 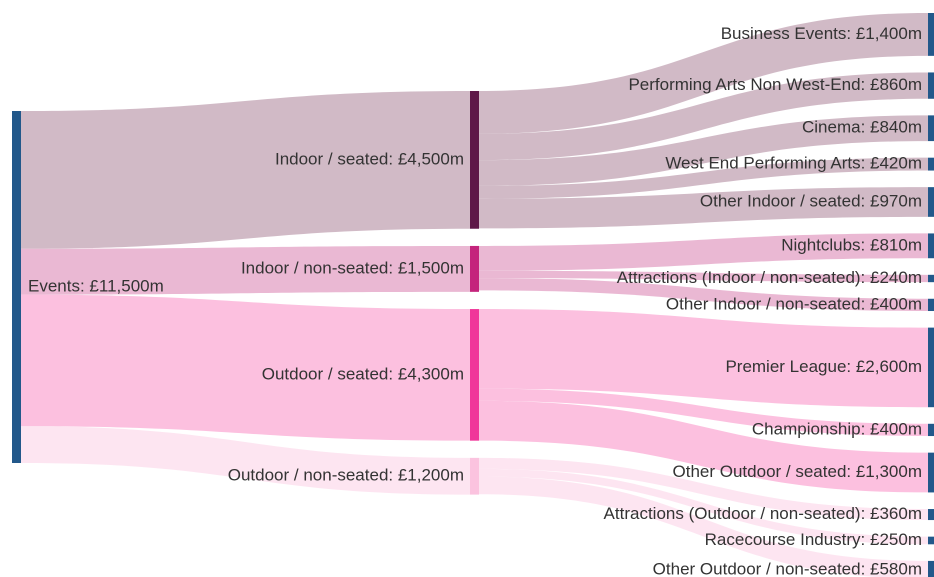 What do you see at coordinates (96, 285) in the screenshot?
I see `node-label: Events: £11,500m` at bounding box center [96, 285].